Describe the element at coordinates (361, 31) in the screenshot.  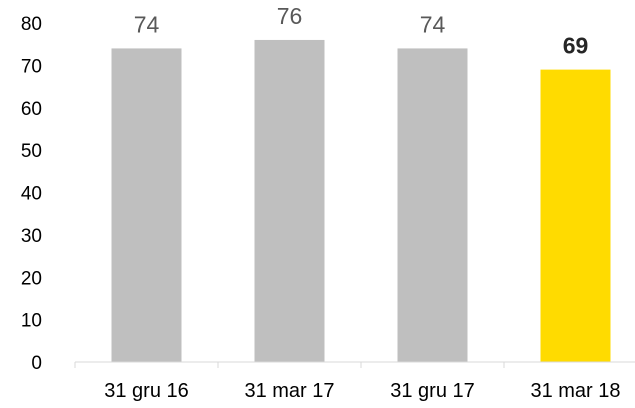
I see `data-labels: 74 76 74 69` at that location.